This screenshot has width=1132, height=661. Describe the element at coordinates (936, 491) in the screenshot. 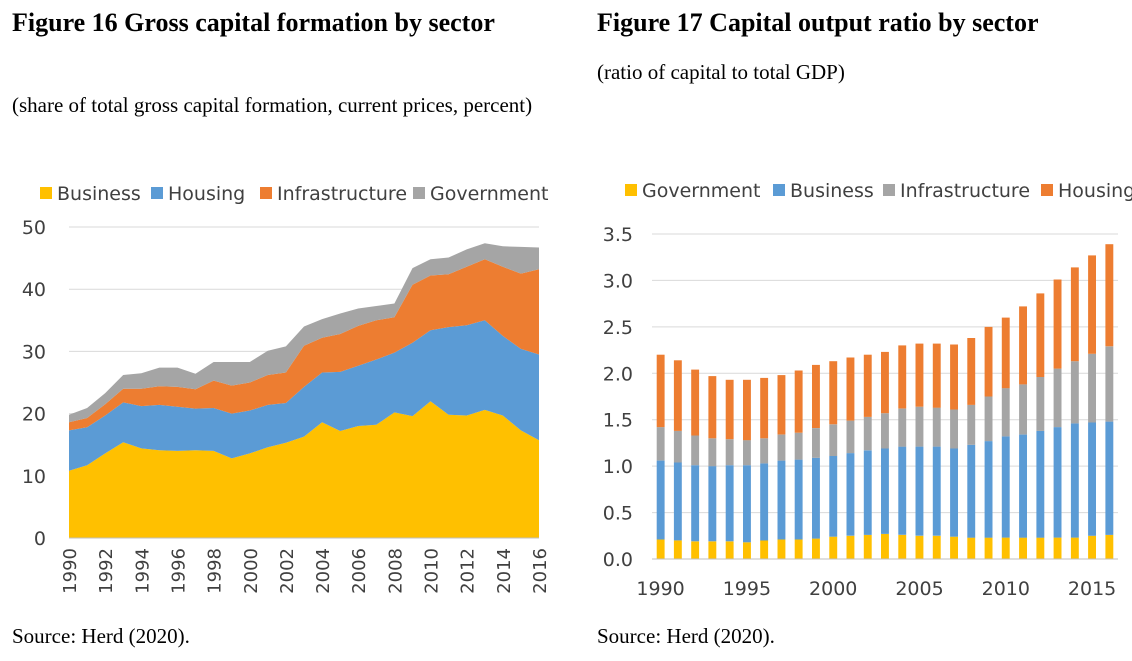

I see `fig17-bar-2006-business` at that location.